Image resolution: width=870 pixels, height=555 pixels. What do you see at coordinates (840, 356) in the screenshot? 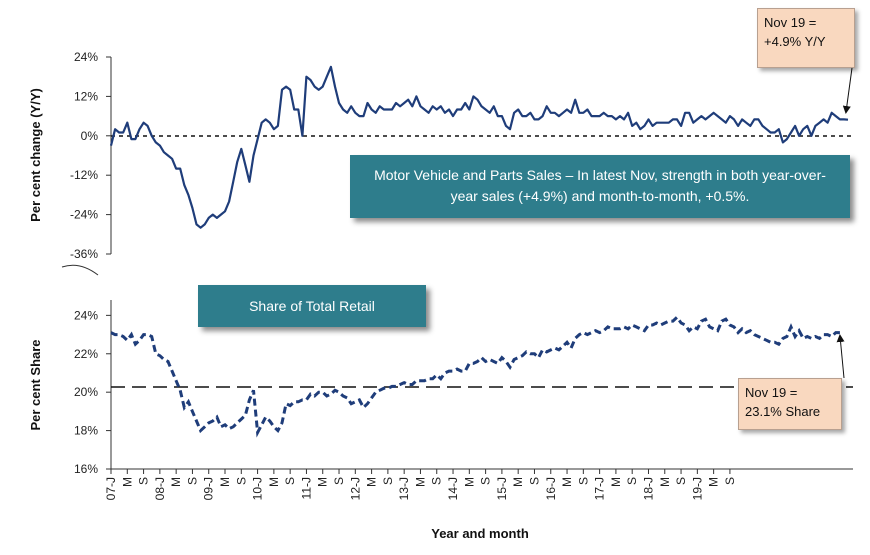
I see `bottom-callout-arrow` at bounding box center [840, 356].